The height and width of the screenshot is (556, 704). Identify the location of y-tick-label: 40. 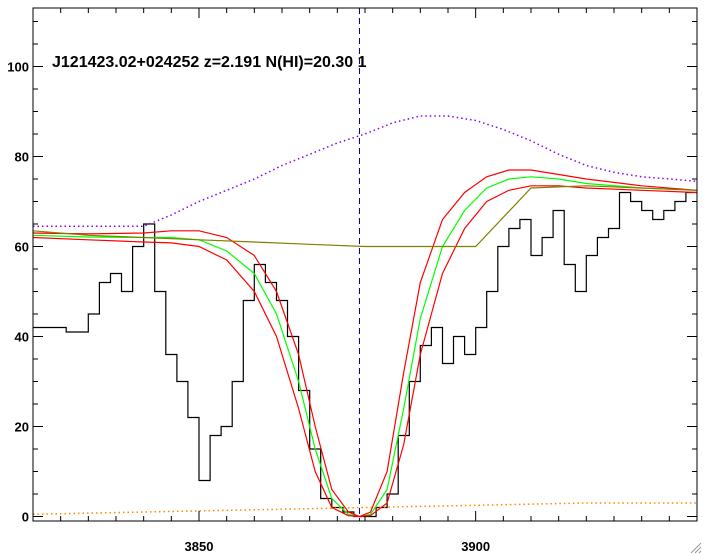
(22, 337).